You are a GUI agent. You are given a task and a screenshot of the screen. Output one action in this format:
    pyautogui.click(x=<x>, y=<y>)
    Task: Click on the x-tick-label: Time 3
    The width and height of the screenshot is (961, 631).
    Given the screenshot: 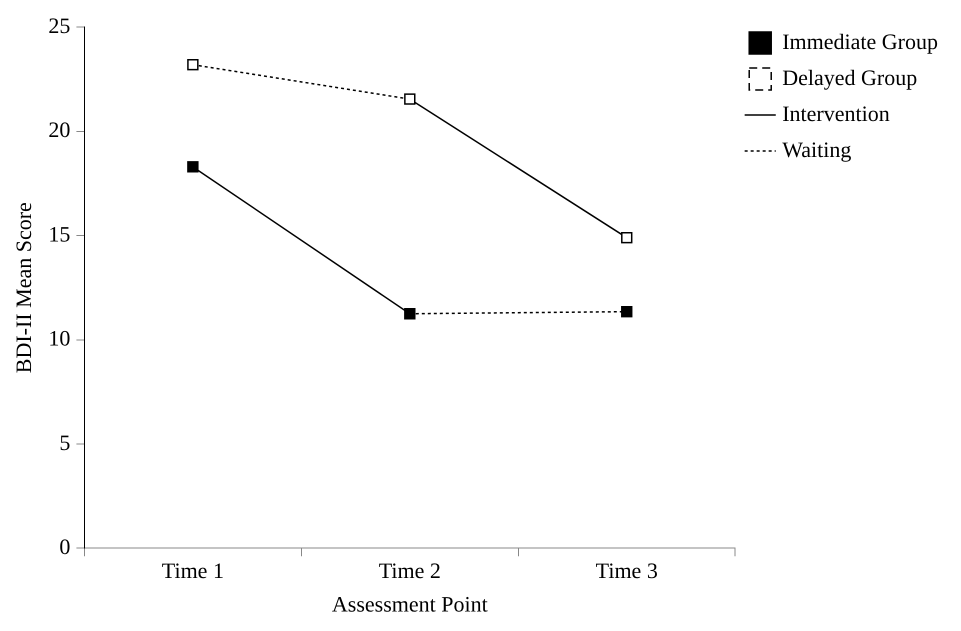 What is the action you would take?
    pyautogui.click(x=627, y=571)
    